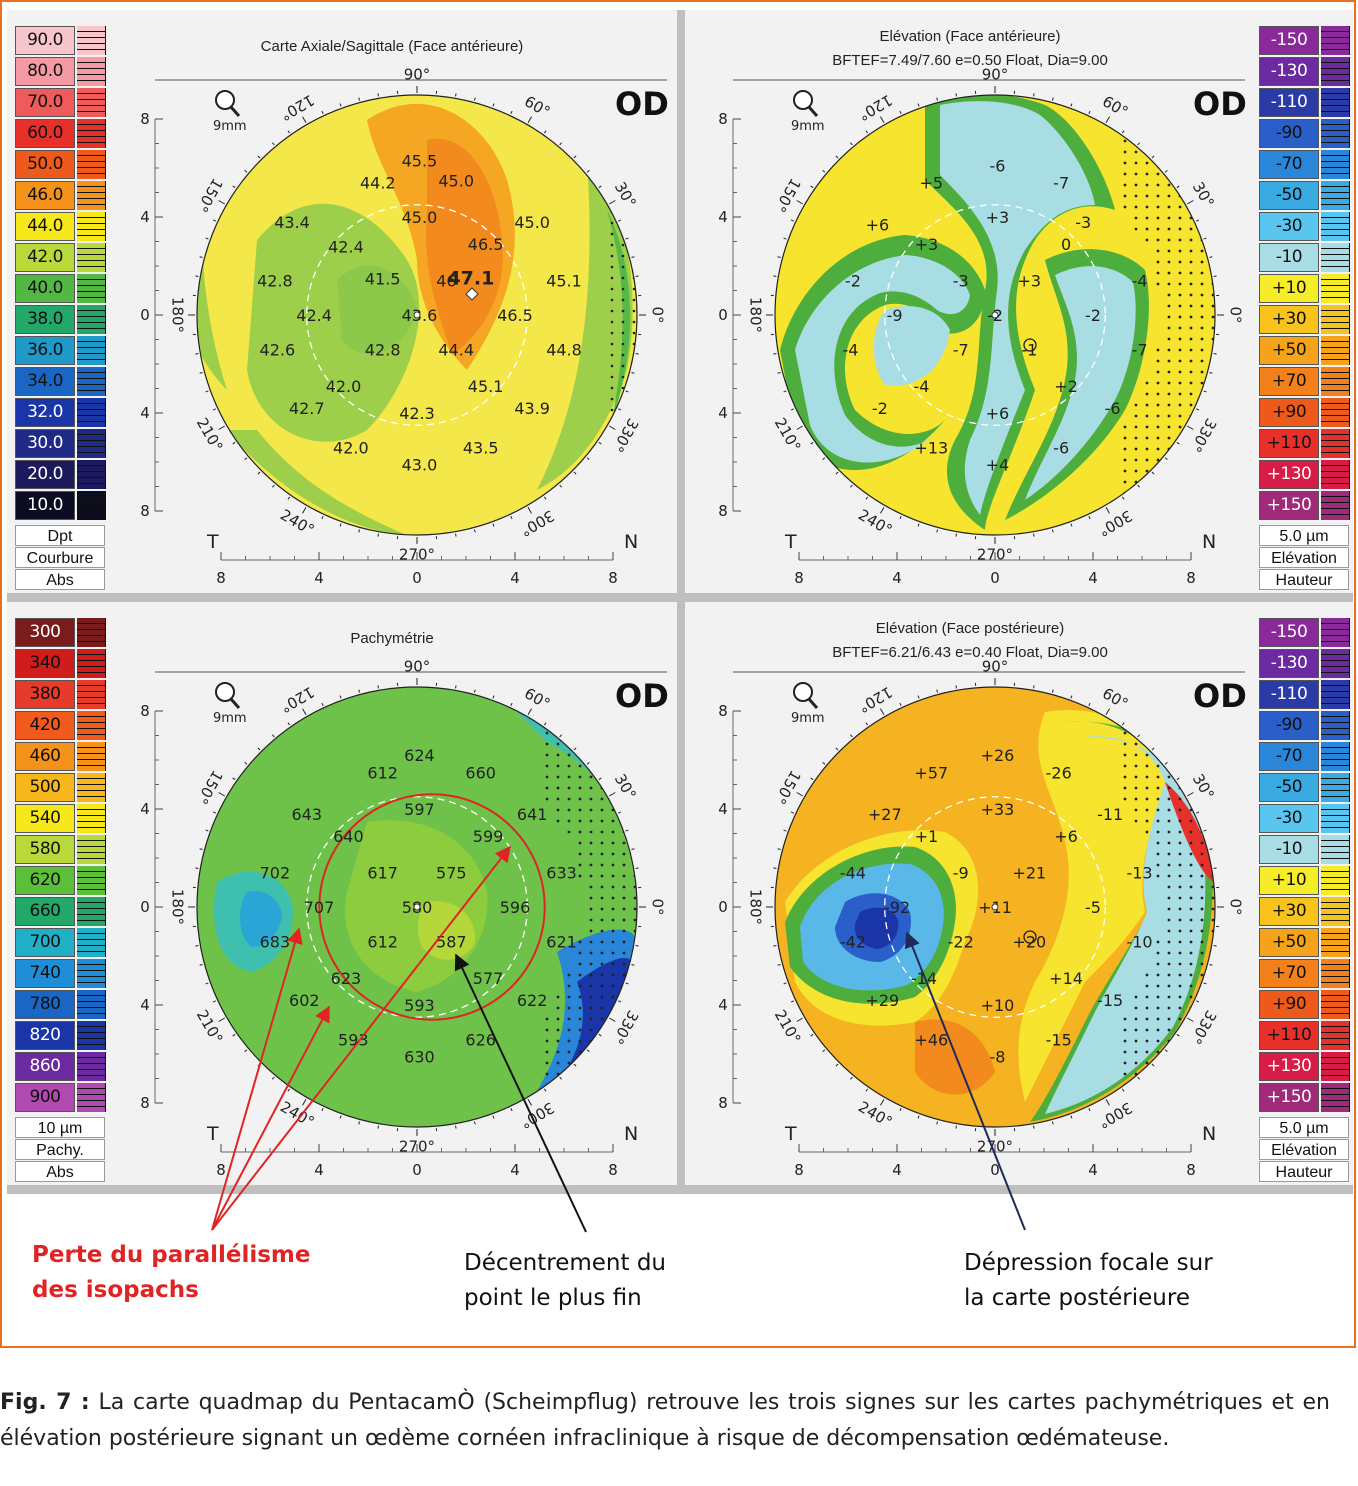  Describe the element at coordinates (446, 281) in the screenshot. I see `map-value: 46` at that location.